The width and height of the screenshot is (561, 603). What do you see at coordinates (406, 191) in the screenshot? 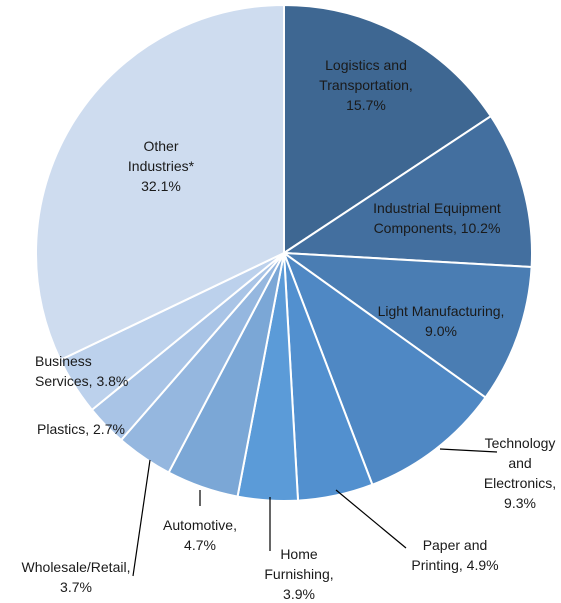
I see `pie-slice-industrial-equipment-components` at bounding box center [406, 191].